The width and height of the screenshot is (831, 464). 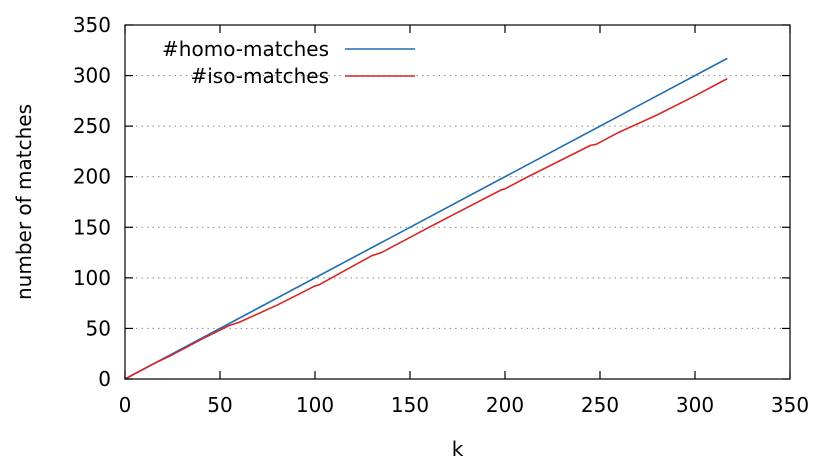 I want to click on y-tick-labels: 0 50 100 150 200 250 300 350, so click(x=92, y=202).